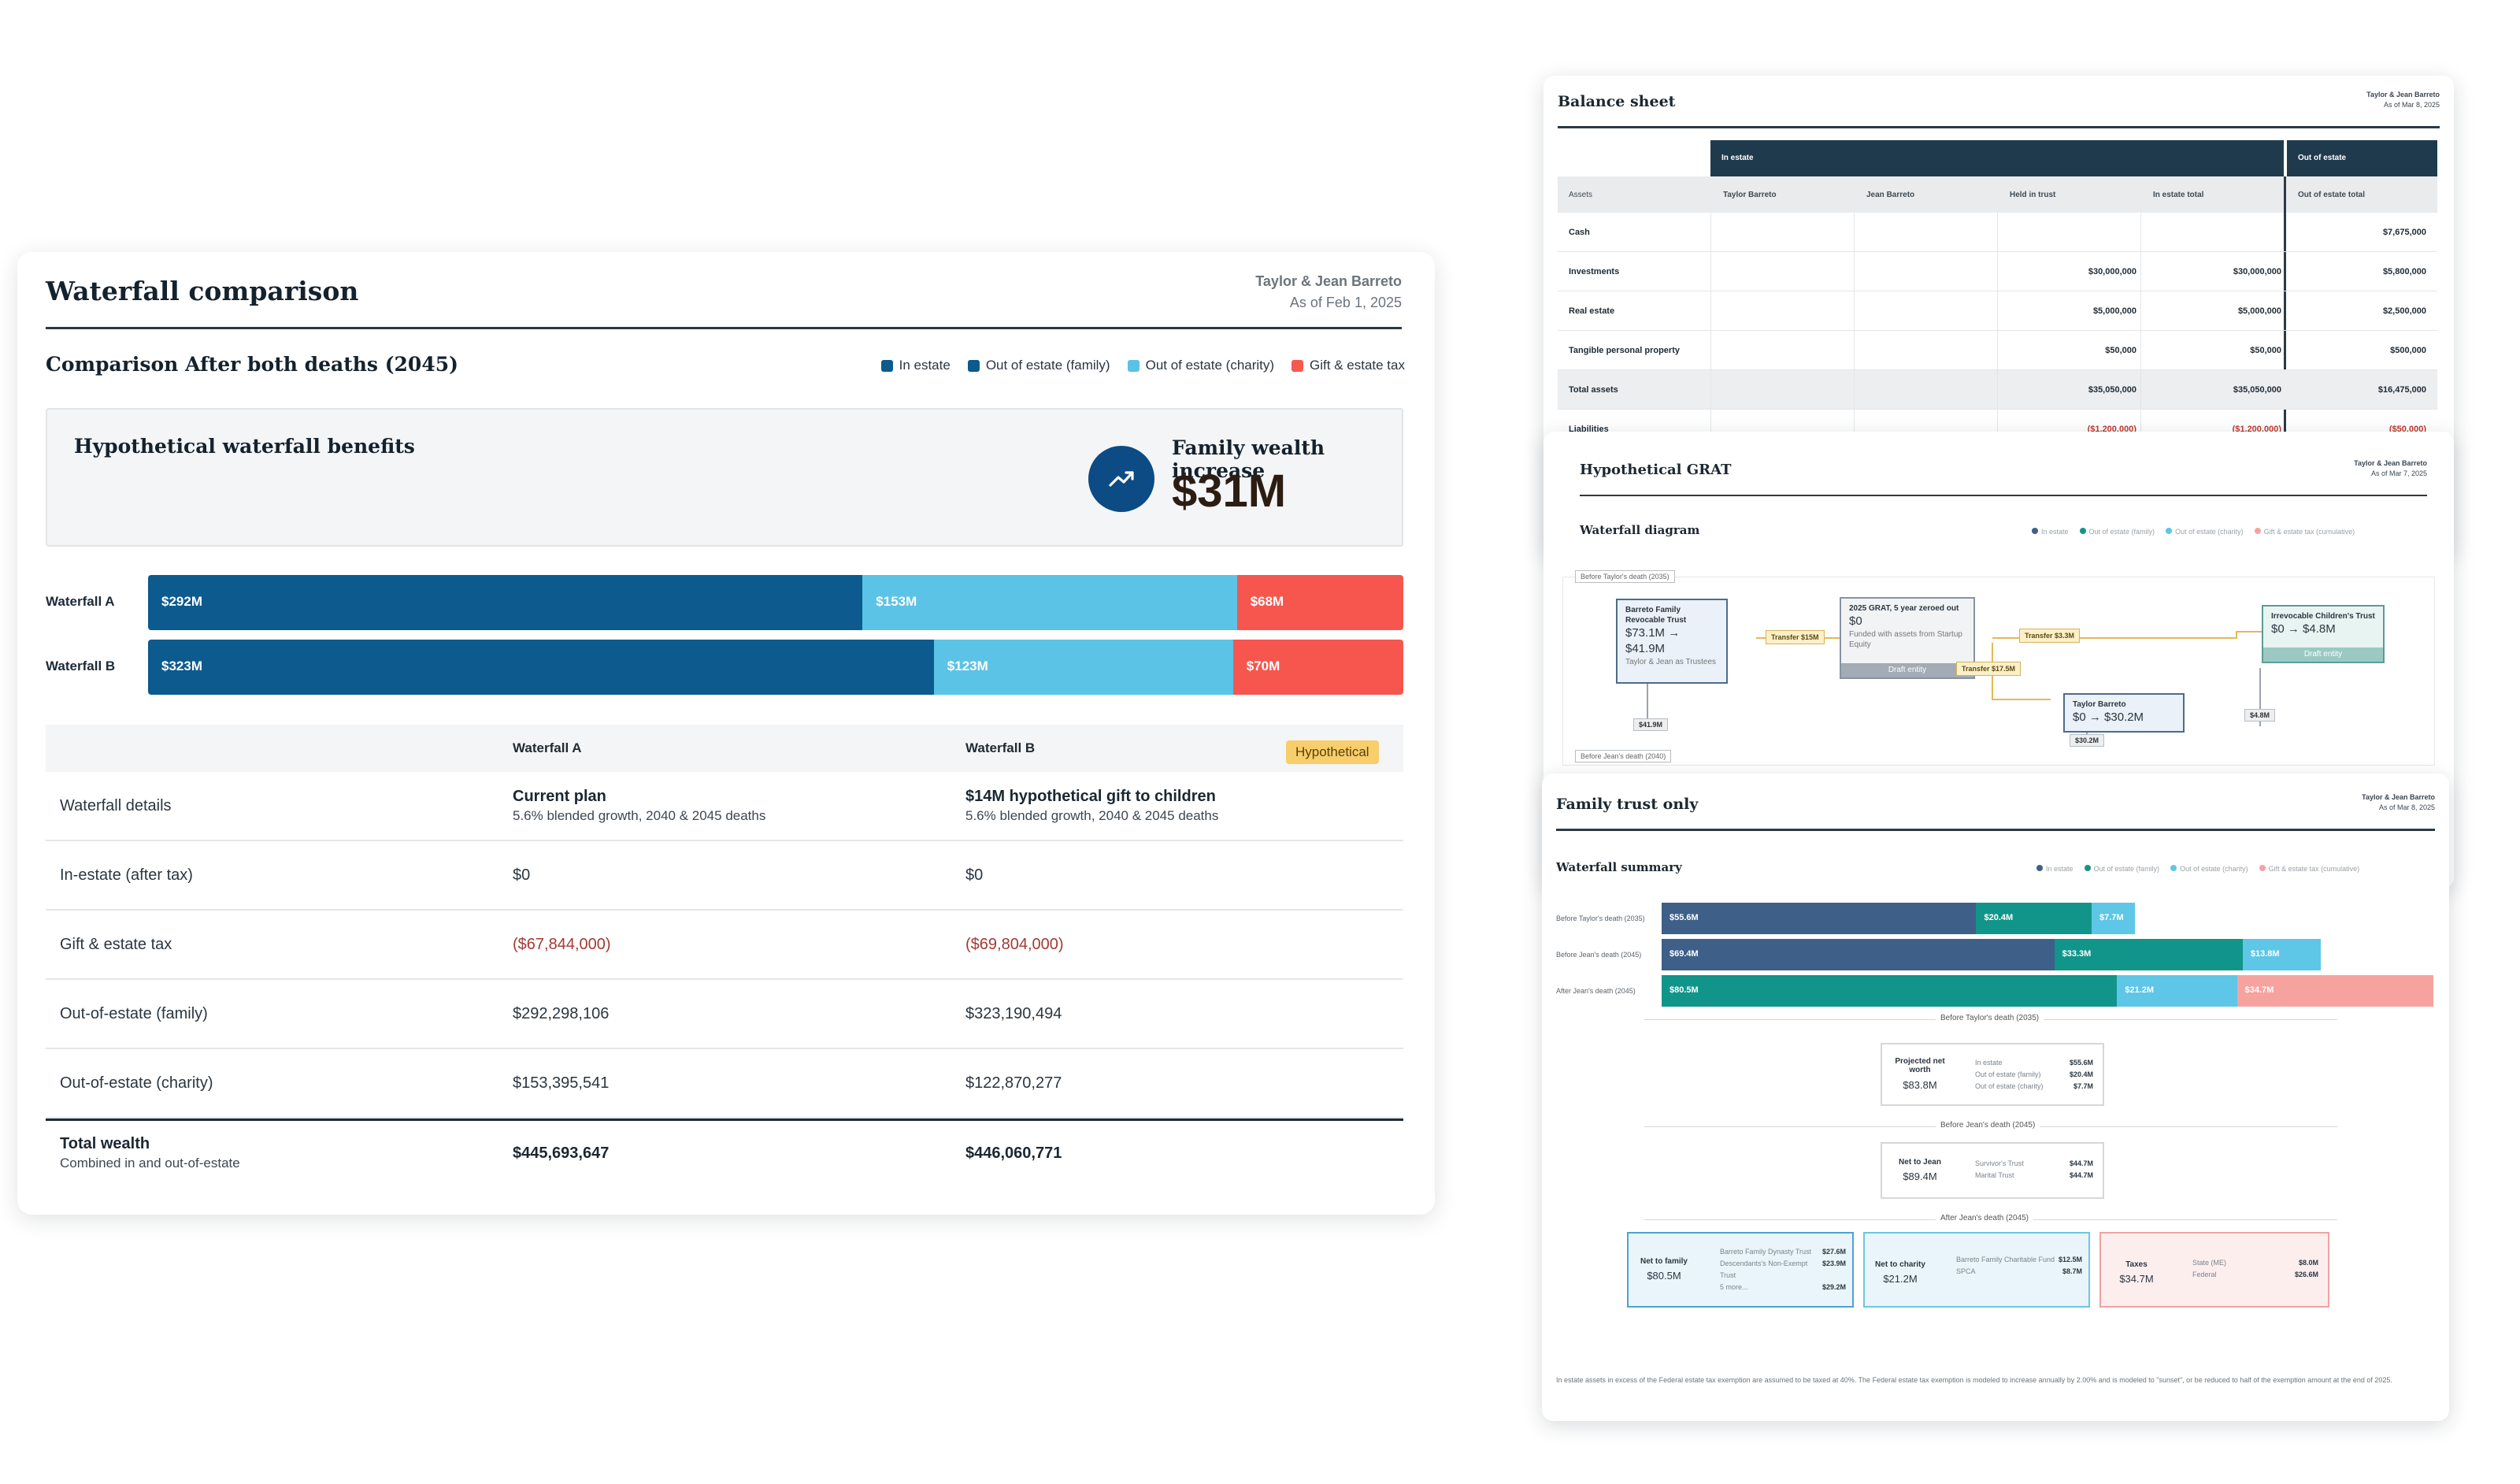 This screenshot has height=1484, width=2520. Describe the element at coordinates (1819, 919) in the screenshot. I see `bar-segment-in: $55.6M` at that location.